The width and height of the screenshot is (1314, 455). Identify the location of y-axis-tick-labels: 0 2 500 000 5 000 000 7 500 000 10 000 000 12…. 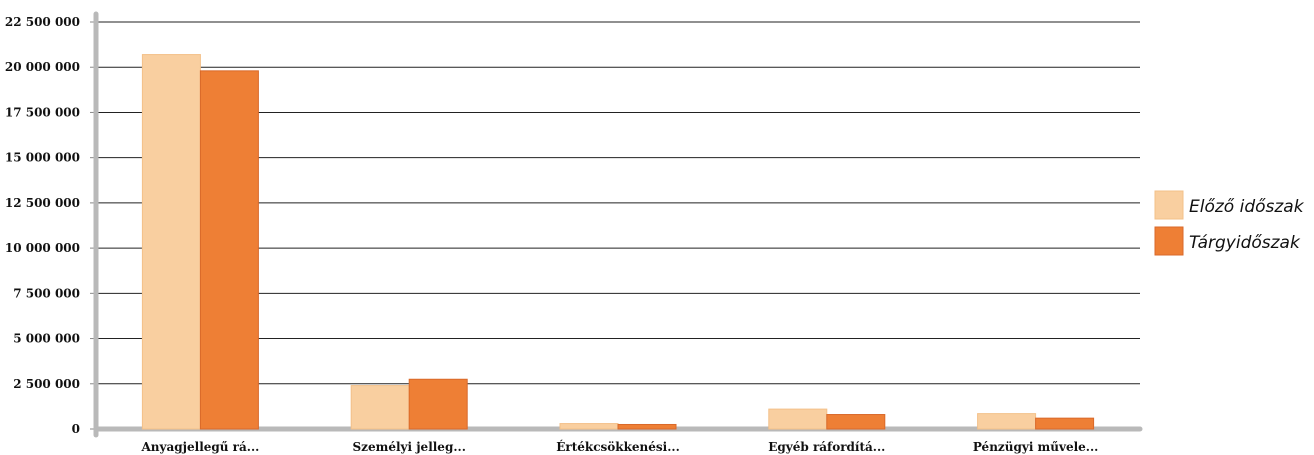
(42, 225).